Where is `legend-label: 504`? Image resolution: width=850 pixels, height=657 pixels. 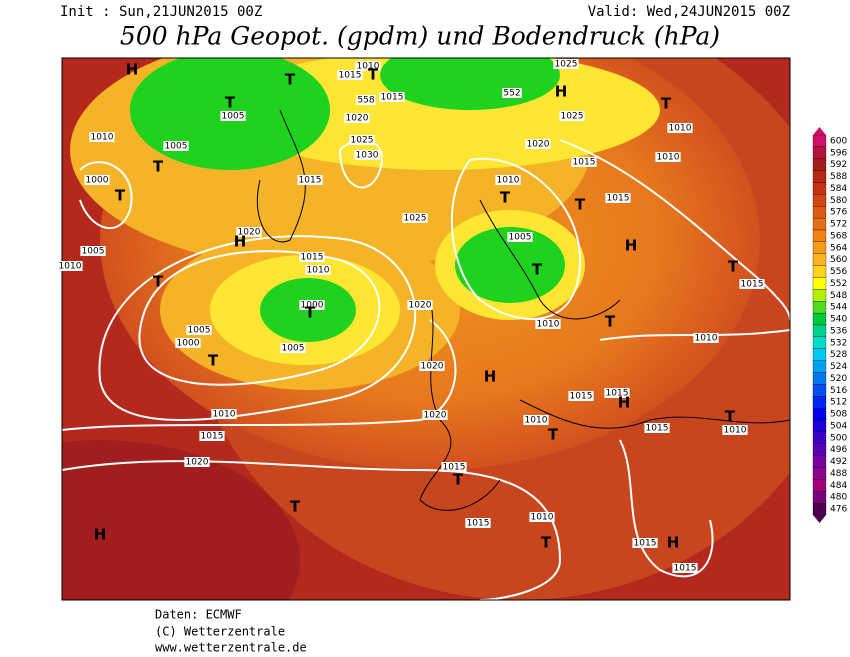 legend-label: 504 is located at coordinates (838, 426).